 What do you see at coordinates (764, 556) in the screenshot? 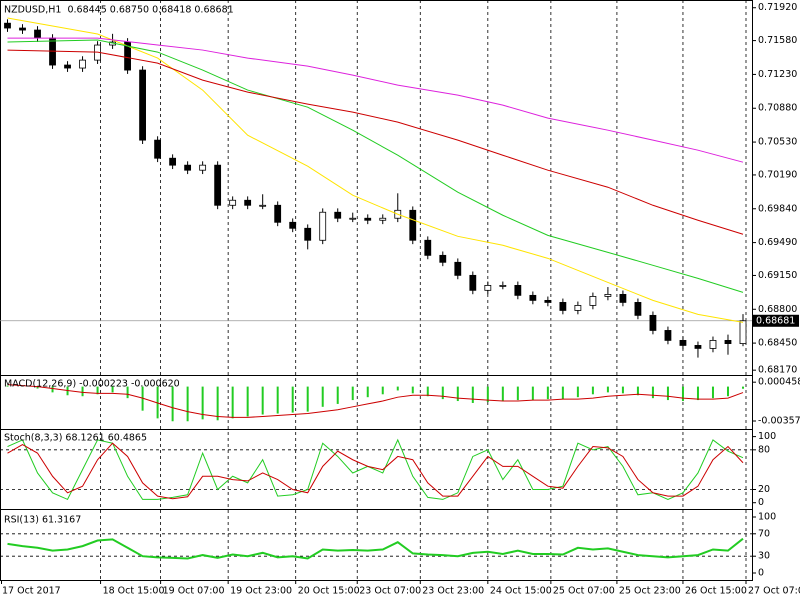
I see `y-tick-label: 30` at bounding box center [764, 556].